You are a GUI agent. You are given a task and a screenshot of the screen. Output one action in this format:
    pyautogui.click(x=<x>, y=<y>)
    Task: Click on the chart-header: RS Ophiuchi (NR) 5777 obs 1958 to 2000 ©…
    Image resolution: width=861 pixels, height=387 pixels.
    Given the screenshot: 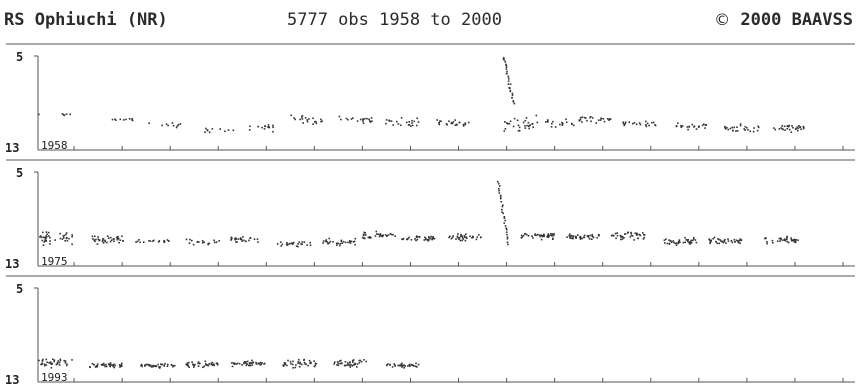 What is the action you would take?
    pyautogui.click(x=430, y=20)
    